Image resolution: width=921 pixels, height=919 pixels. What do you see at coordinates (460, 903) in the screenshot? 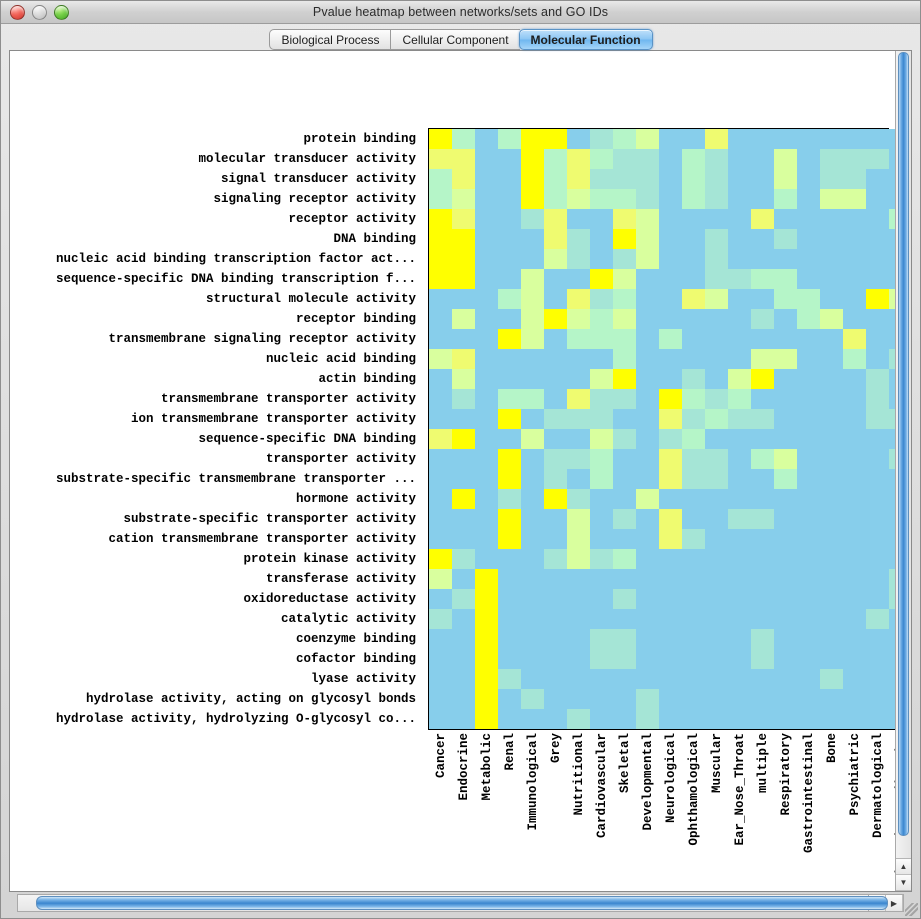
I see `horizontal-scrollbar: ◀ ▶` at bounding box center [460, 903].